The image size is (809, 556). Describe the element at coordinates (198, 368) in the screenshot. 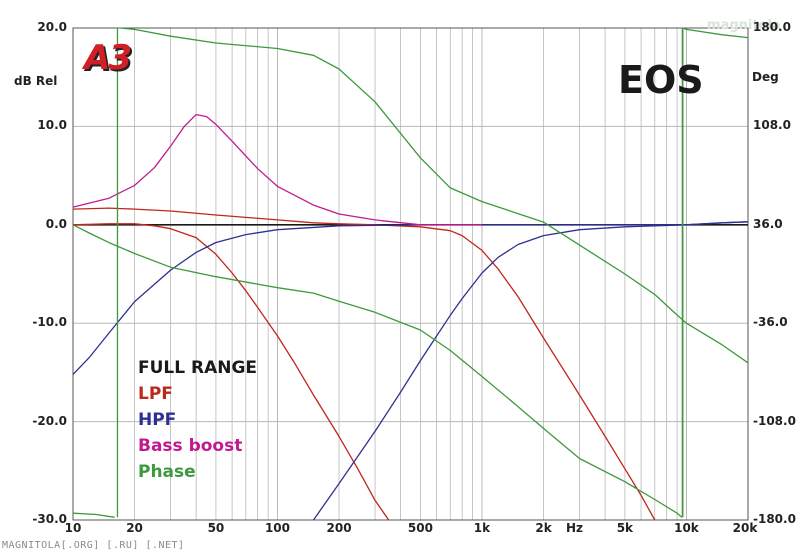

I see `legend-item-full-range: FULL RANGE` at that location.